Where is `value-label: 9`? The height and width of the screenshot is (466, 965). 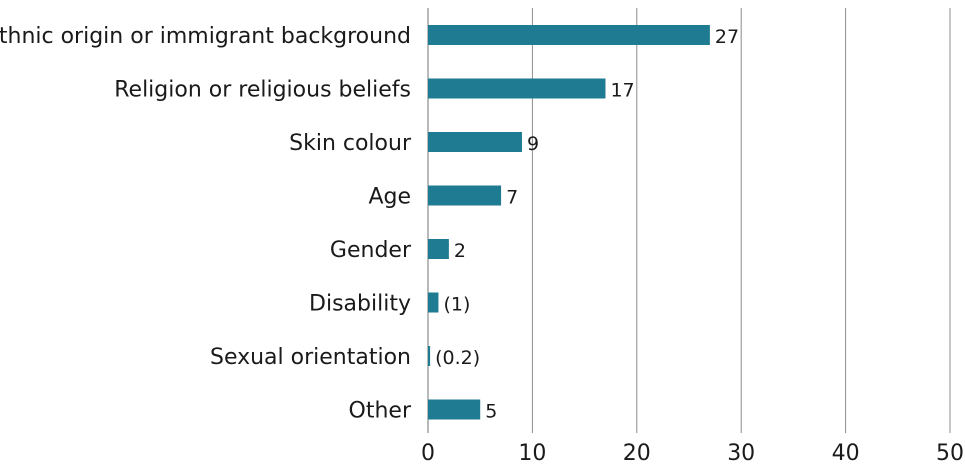 value-label: 9 is located at coordinates (533, 144).